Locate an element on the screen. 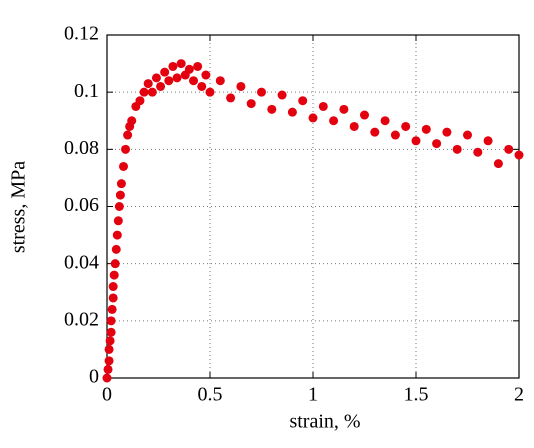 This screenshot has height=448, width=534. y-tick-label: 0.06 is located at coordinates (81, 205).